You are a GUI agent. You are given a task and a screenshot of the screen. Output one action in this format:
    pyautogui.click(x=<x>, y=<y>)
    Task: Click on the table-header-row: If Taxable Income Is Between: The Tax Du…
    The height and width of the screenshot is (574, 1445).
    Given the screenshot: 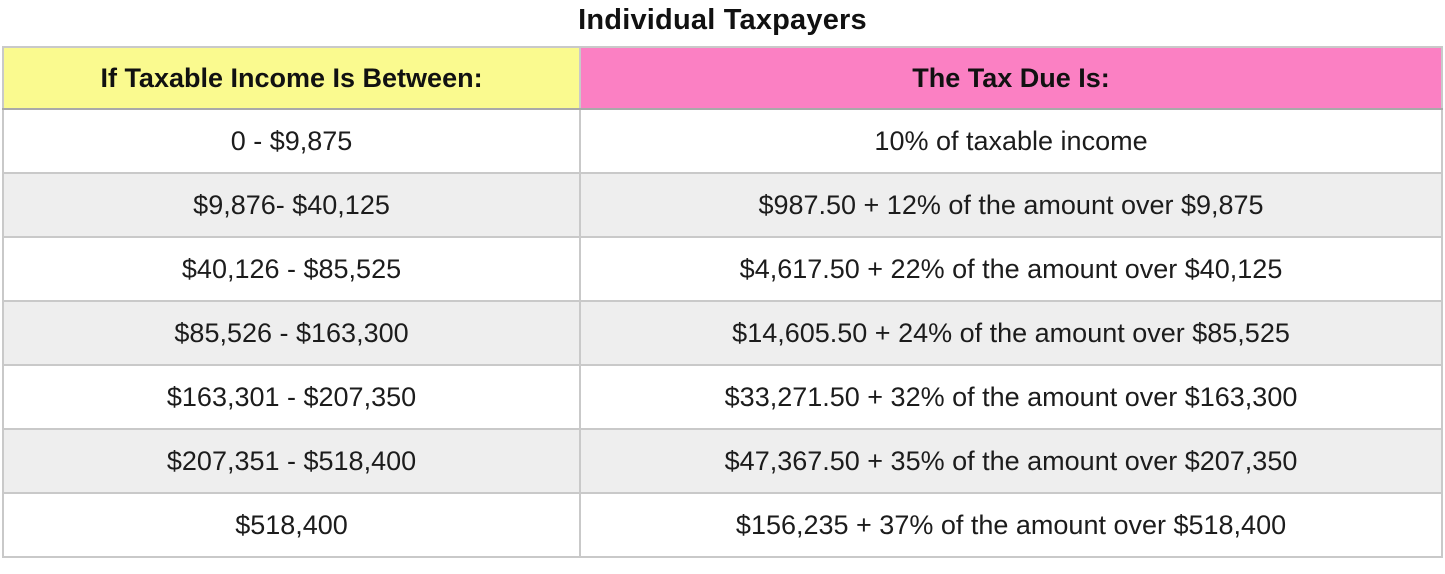 What is the action you would take?
    pyautogui.click(x=722, y=78)
    